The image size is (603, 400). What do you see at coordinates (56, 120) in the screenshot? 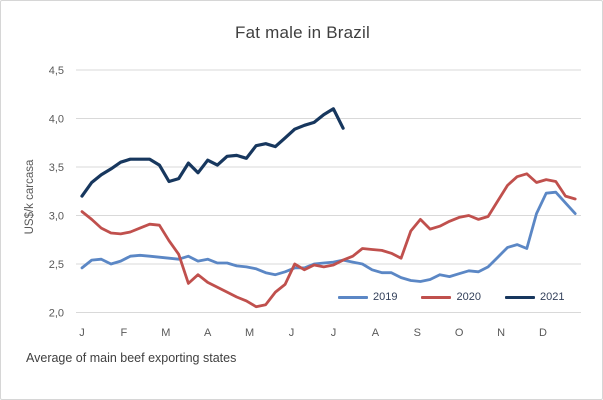
I see `y-tick-label: 4,0` at bounding box center [56, 120].